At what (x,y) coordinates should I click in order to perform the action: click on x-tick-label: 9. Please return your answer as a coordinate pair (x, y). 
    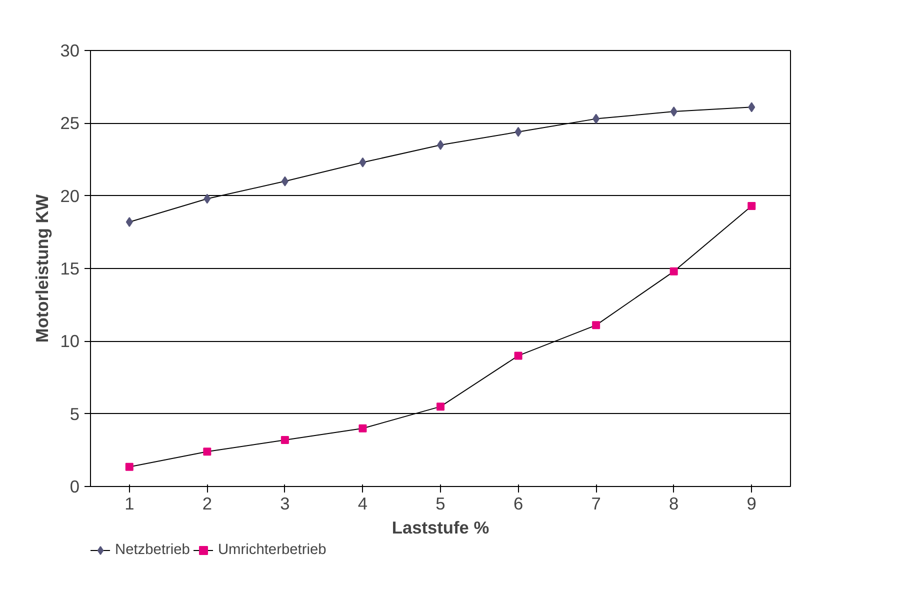
    Looking at the image, I should click on (751, 504).